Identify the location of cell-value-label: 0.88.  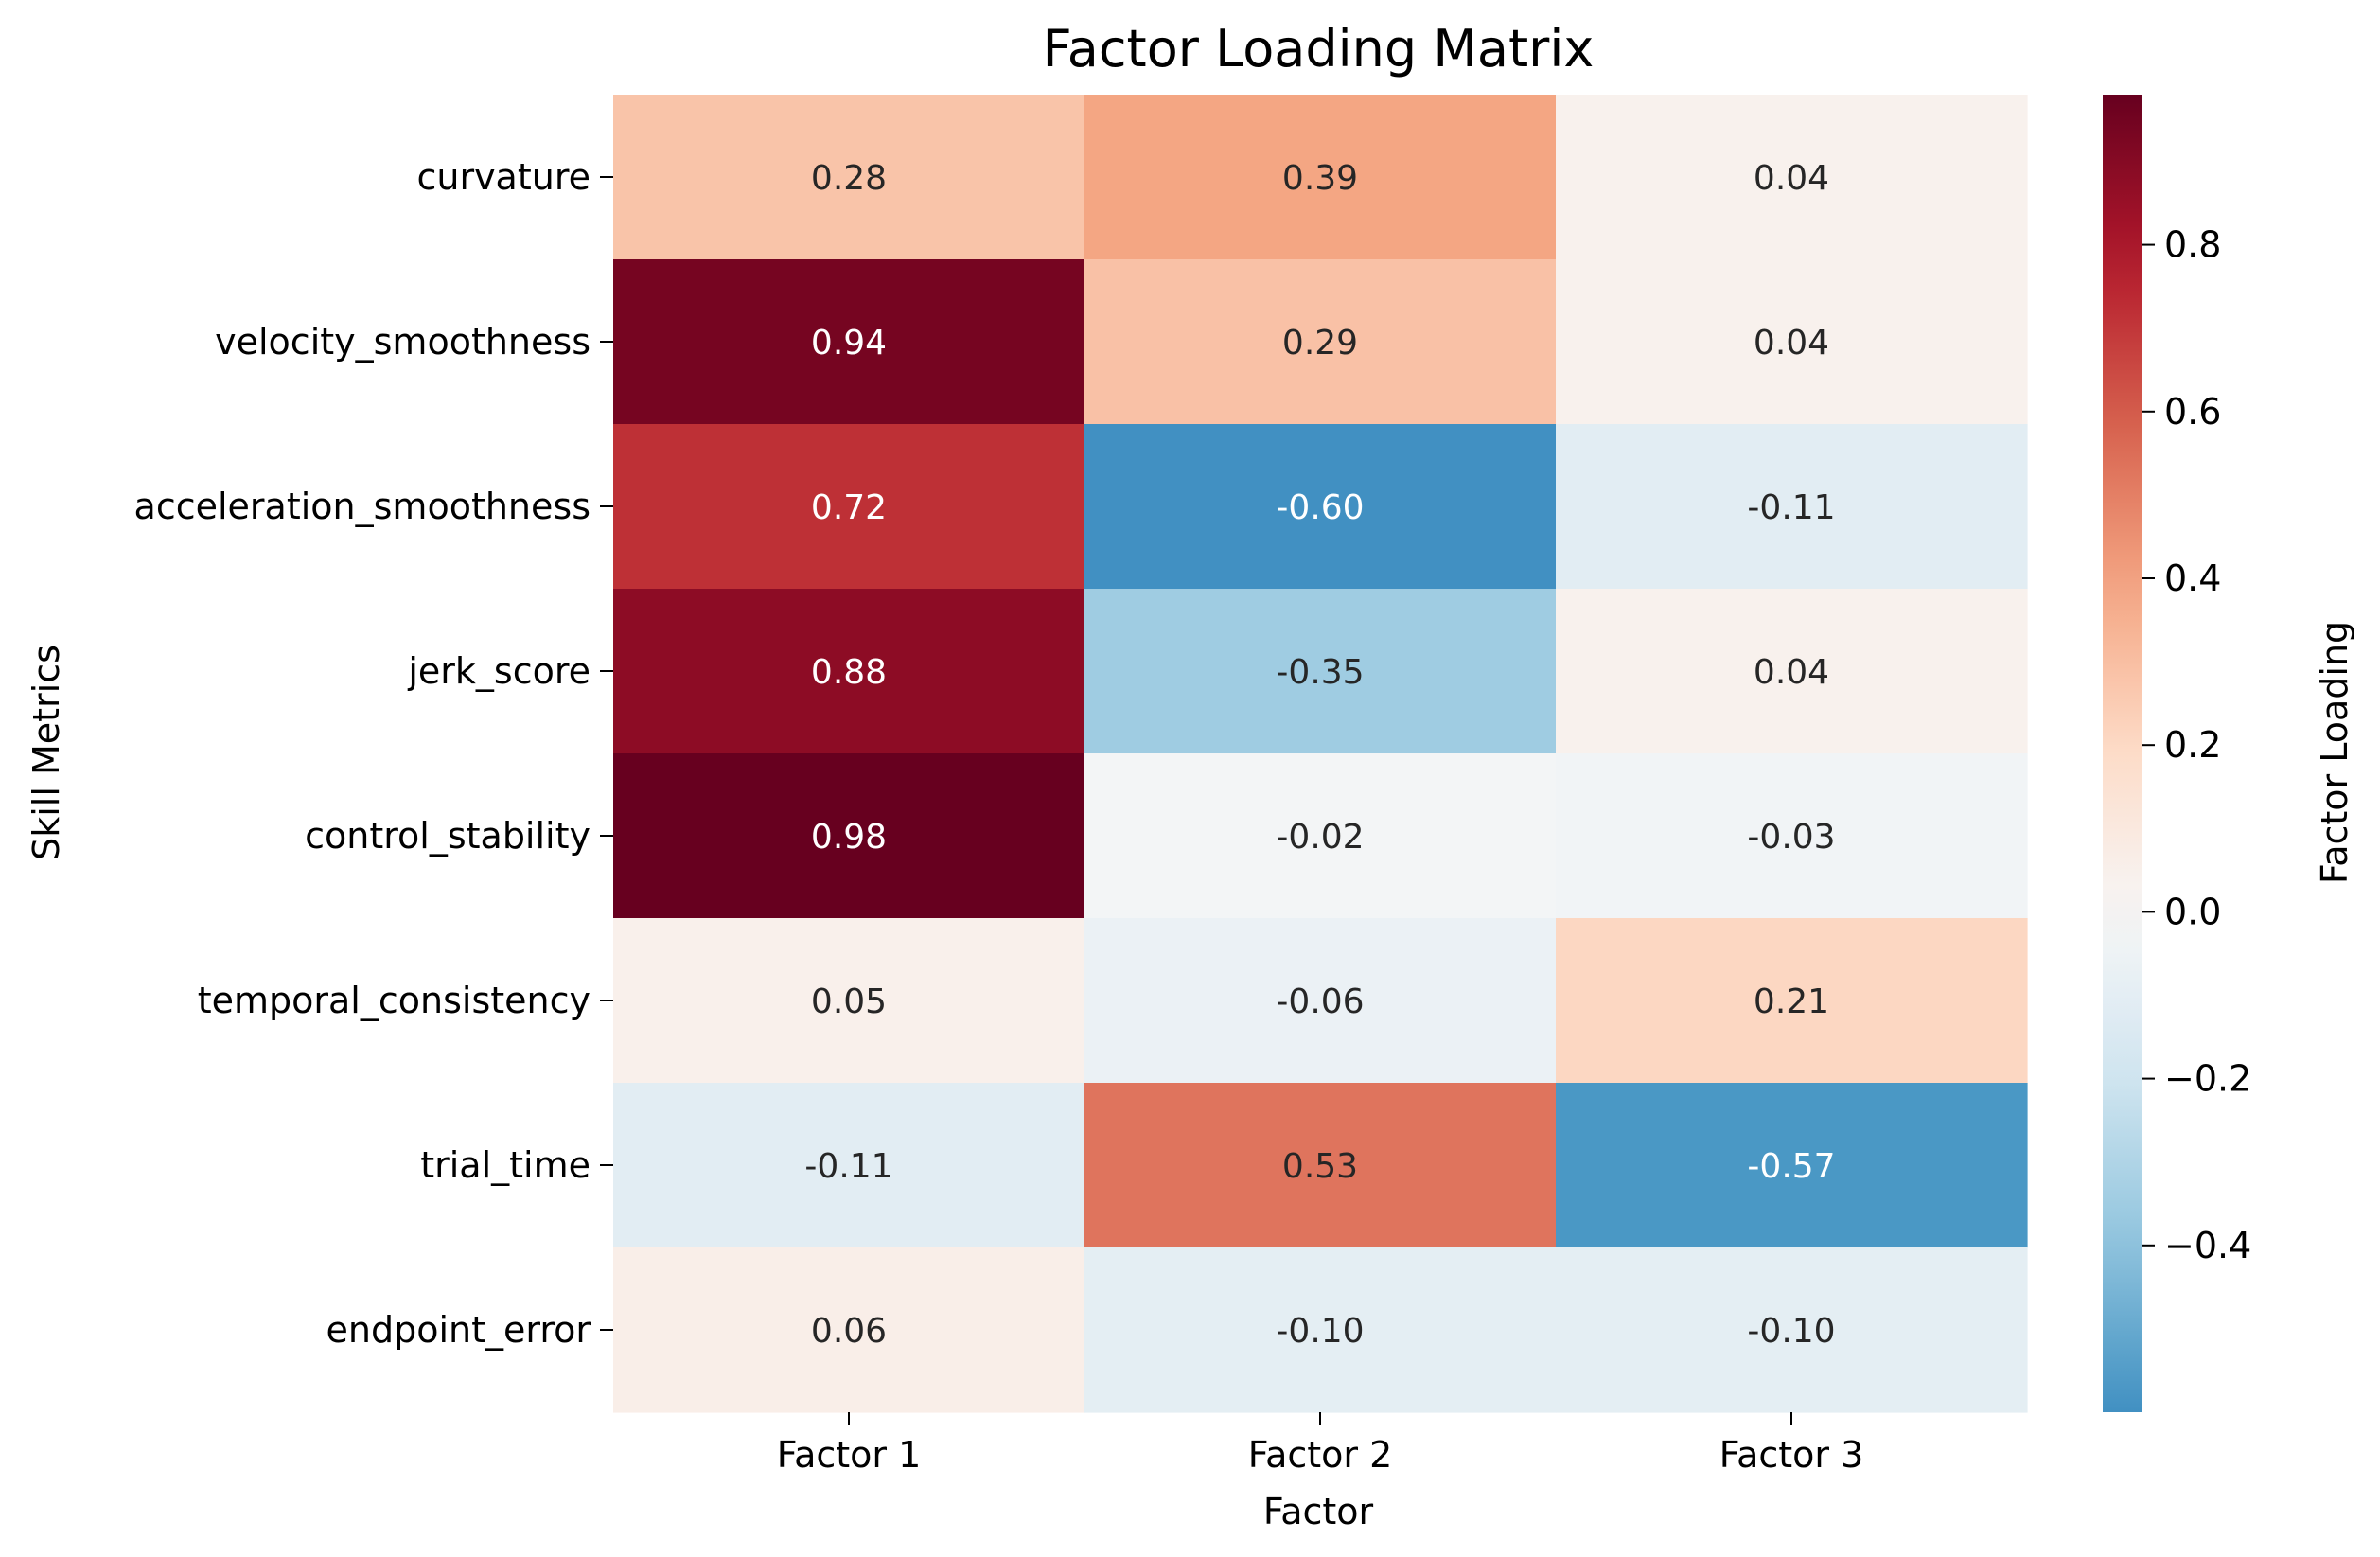
(849, 672).